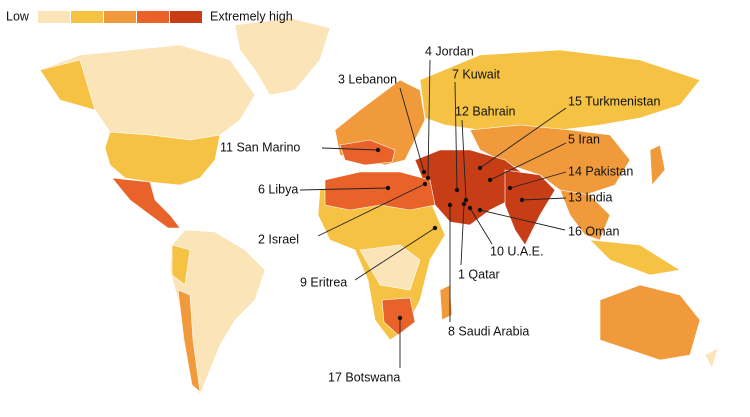 Image resolution: width=750 pixels, height=417 pixels. I want to click on country-label: 4 Jordan, so click(449, 51).